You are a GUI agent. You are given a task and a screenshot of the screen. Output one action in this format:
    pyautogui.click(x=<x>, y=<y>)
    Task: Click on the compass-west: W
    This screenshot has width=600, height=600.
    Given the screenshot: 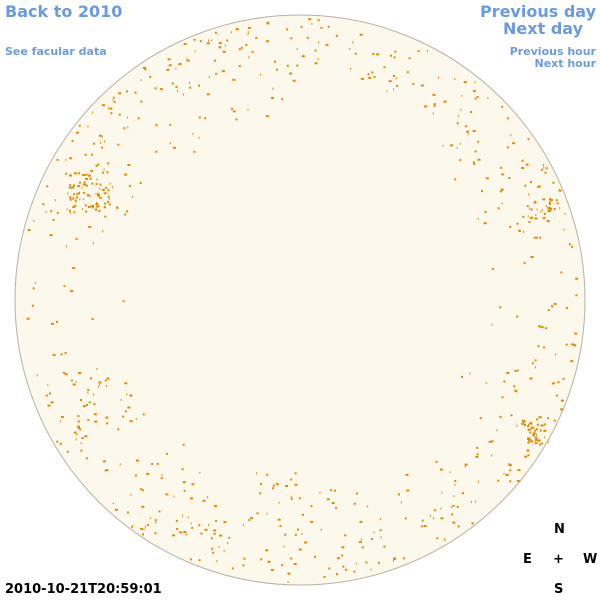 What is the action you would take?
    pyautogui.click(x=590, y=559)
    